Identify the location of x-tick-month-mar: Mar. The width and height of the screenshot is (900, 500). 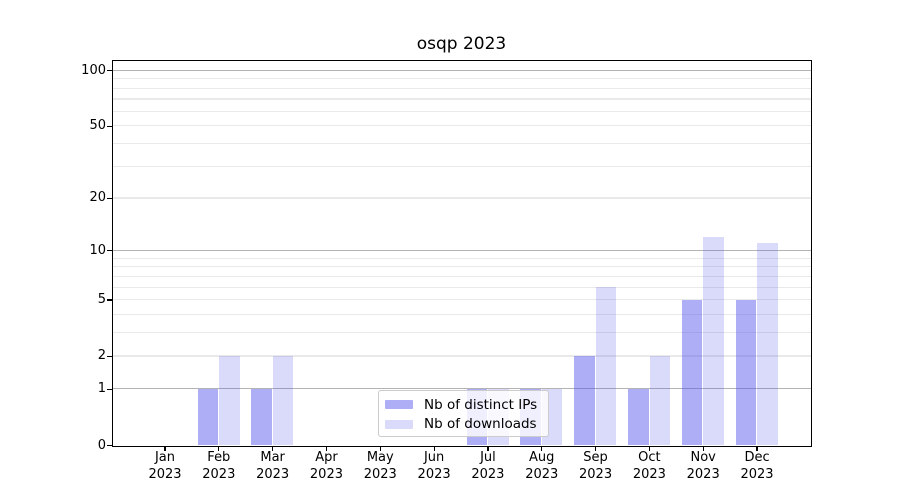
(272, 457).